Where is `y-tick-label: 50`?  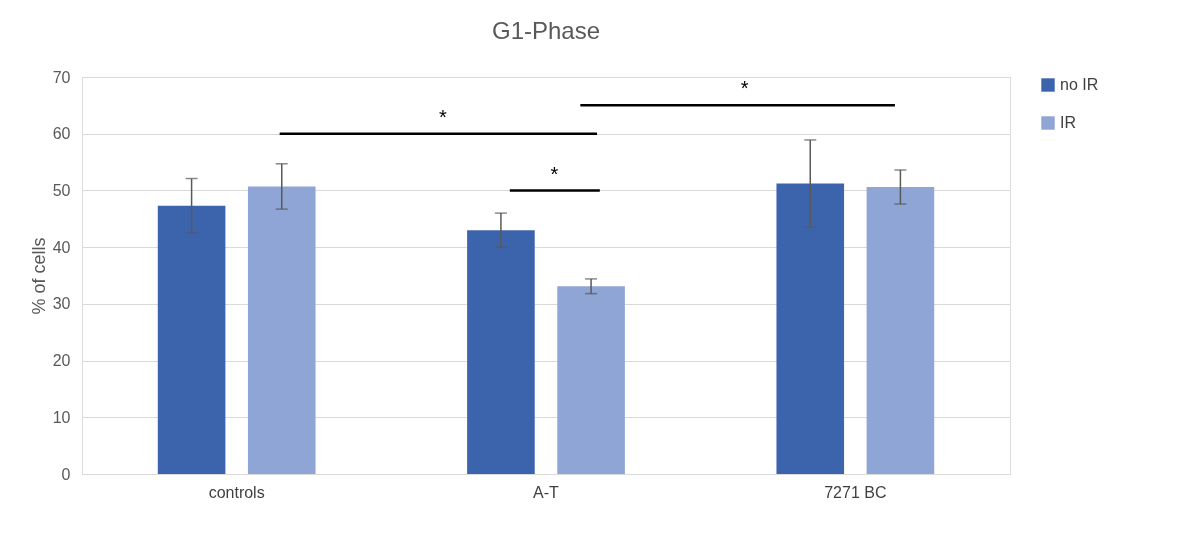
y-tick-label: 50 is located at coordinates (61, 190).